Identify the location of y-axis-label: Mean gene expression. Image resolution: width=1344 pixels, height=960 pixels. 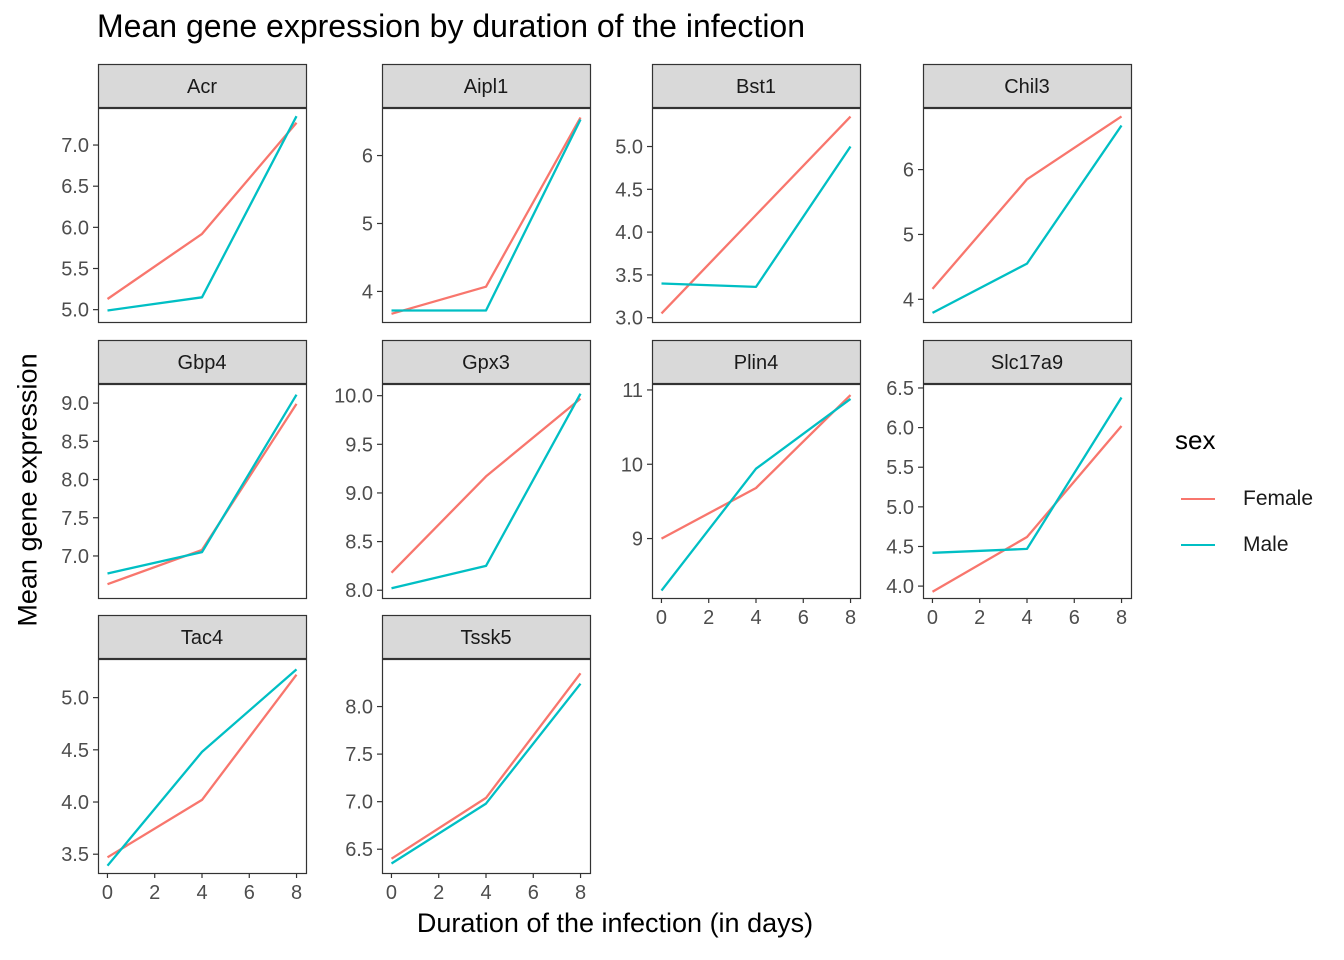
(27, 490).